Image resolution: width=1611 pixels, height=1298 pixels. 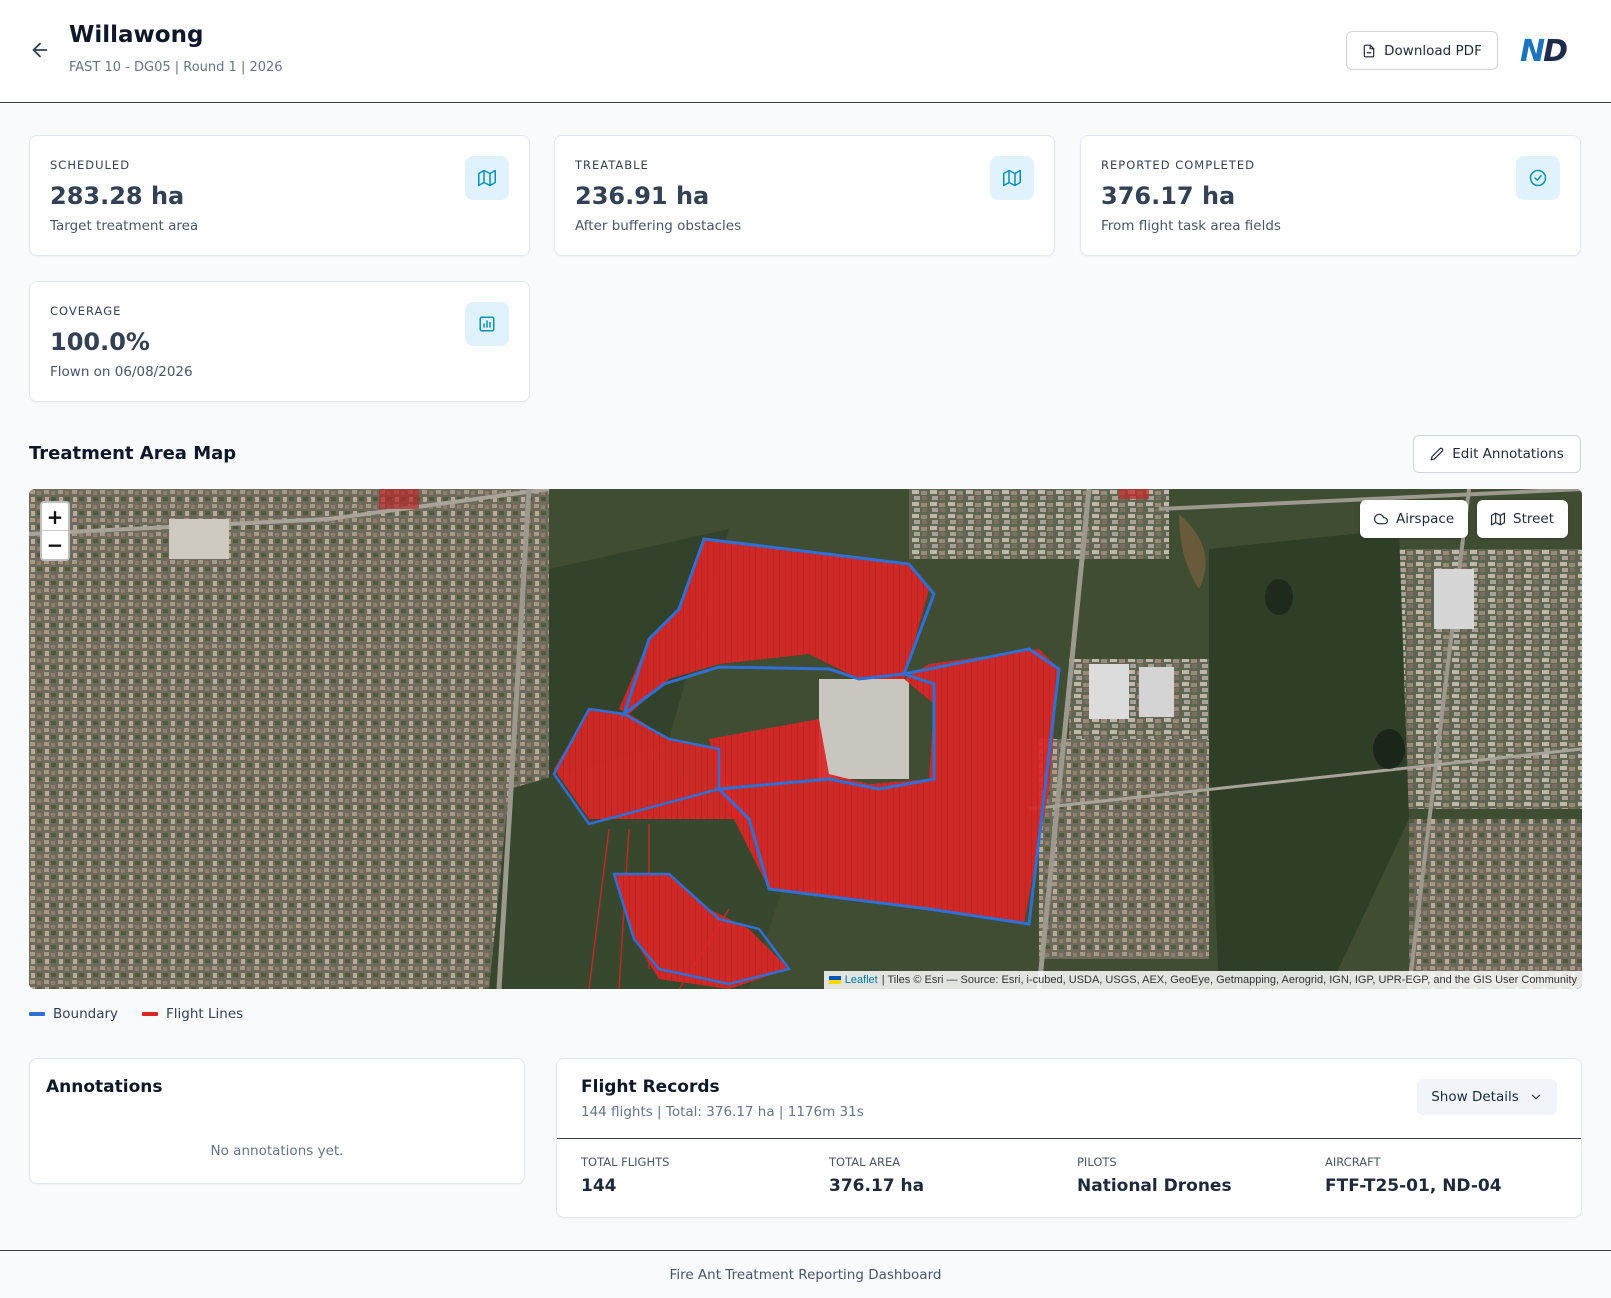 What do you see at coordinates (104, 1087) in the screenshot?
I see `annotations-title: Annotations` at bounding box center [104, 1087].